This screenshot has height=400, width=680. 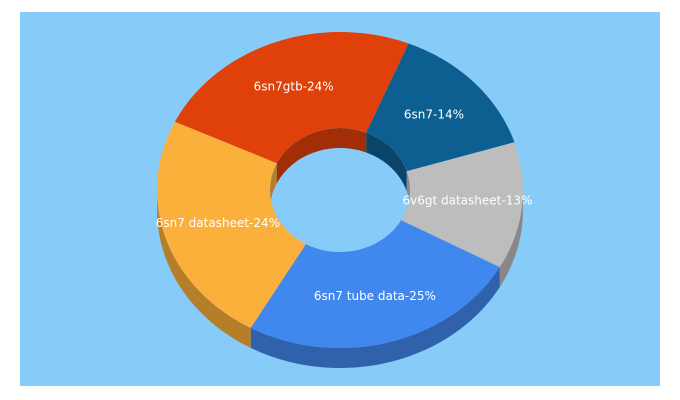 What do you see at coordinates (468, 201) in the screenshot?
I see `slice-label: 6v6gt datasheet-13%` at bounding box center [468, 201].